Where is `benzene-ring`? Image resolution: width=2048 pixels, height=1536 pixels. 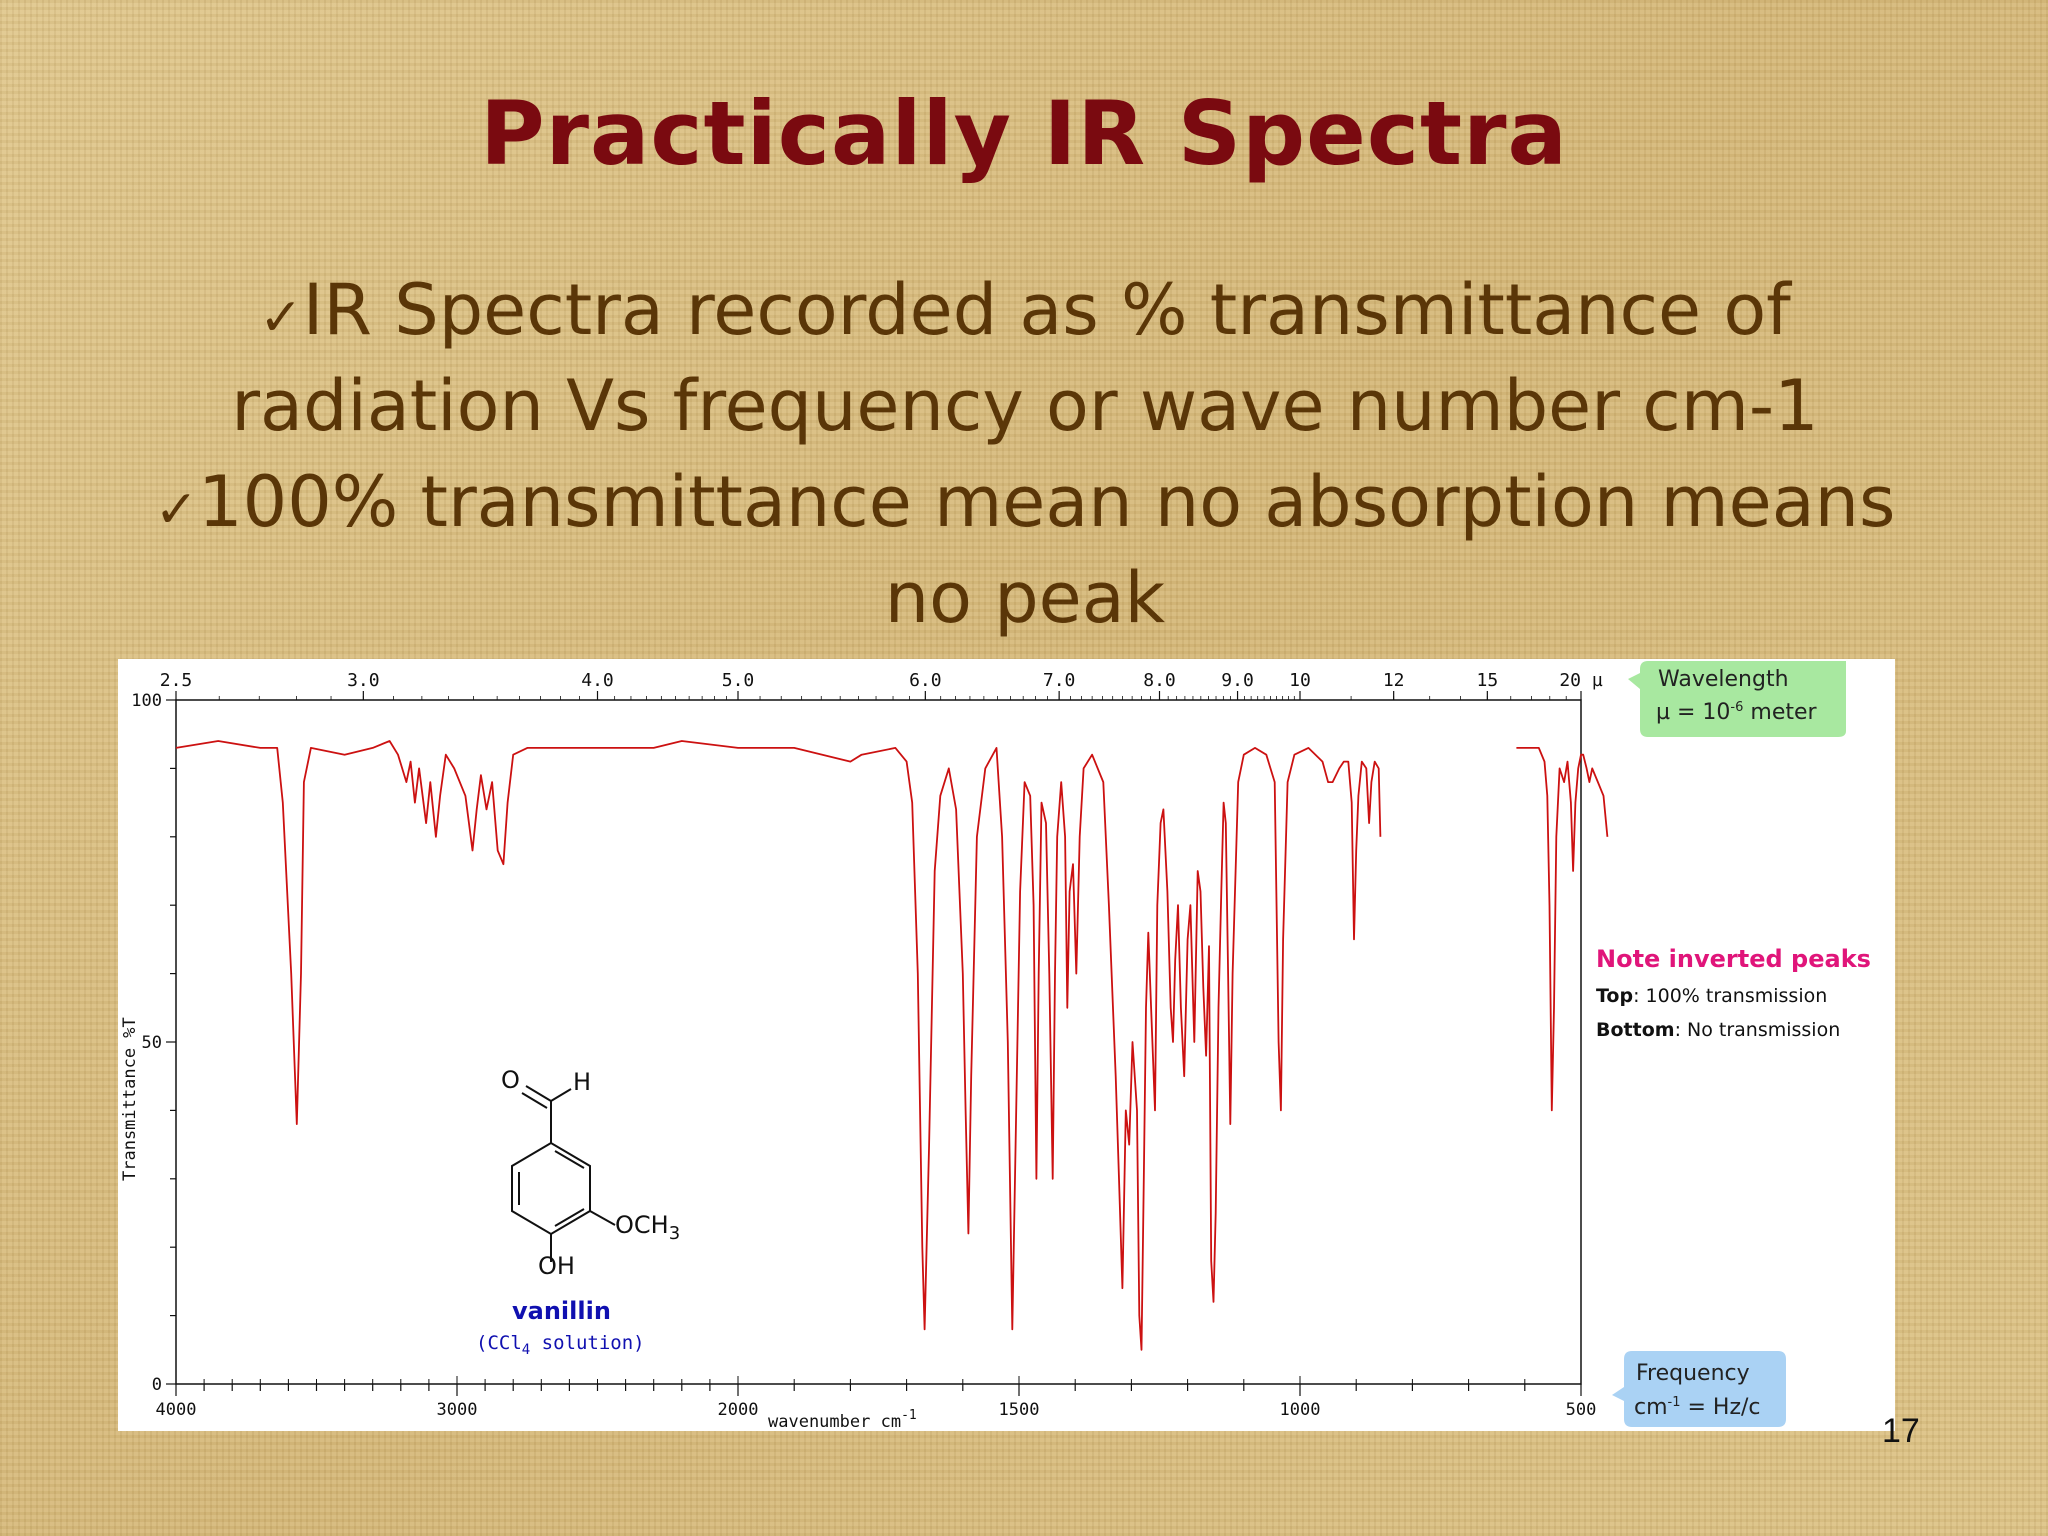
benzene-ring is located at coordinates (551, 1188).